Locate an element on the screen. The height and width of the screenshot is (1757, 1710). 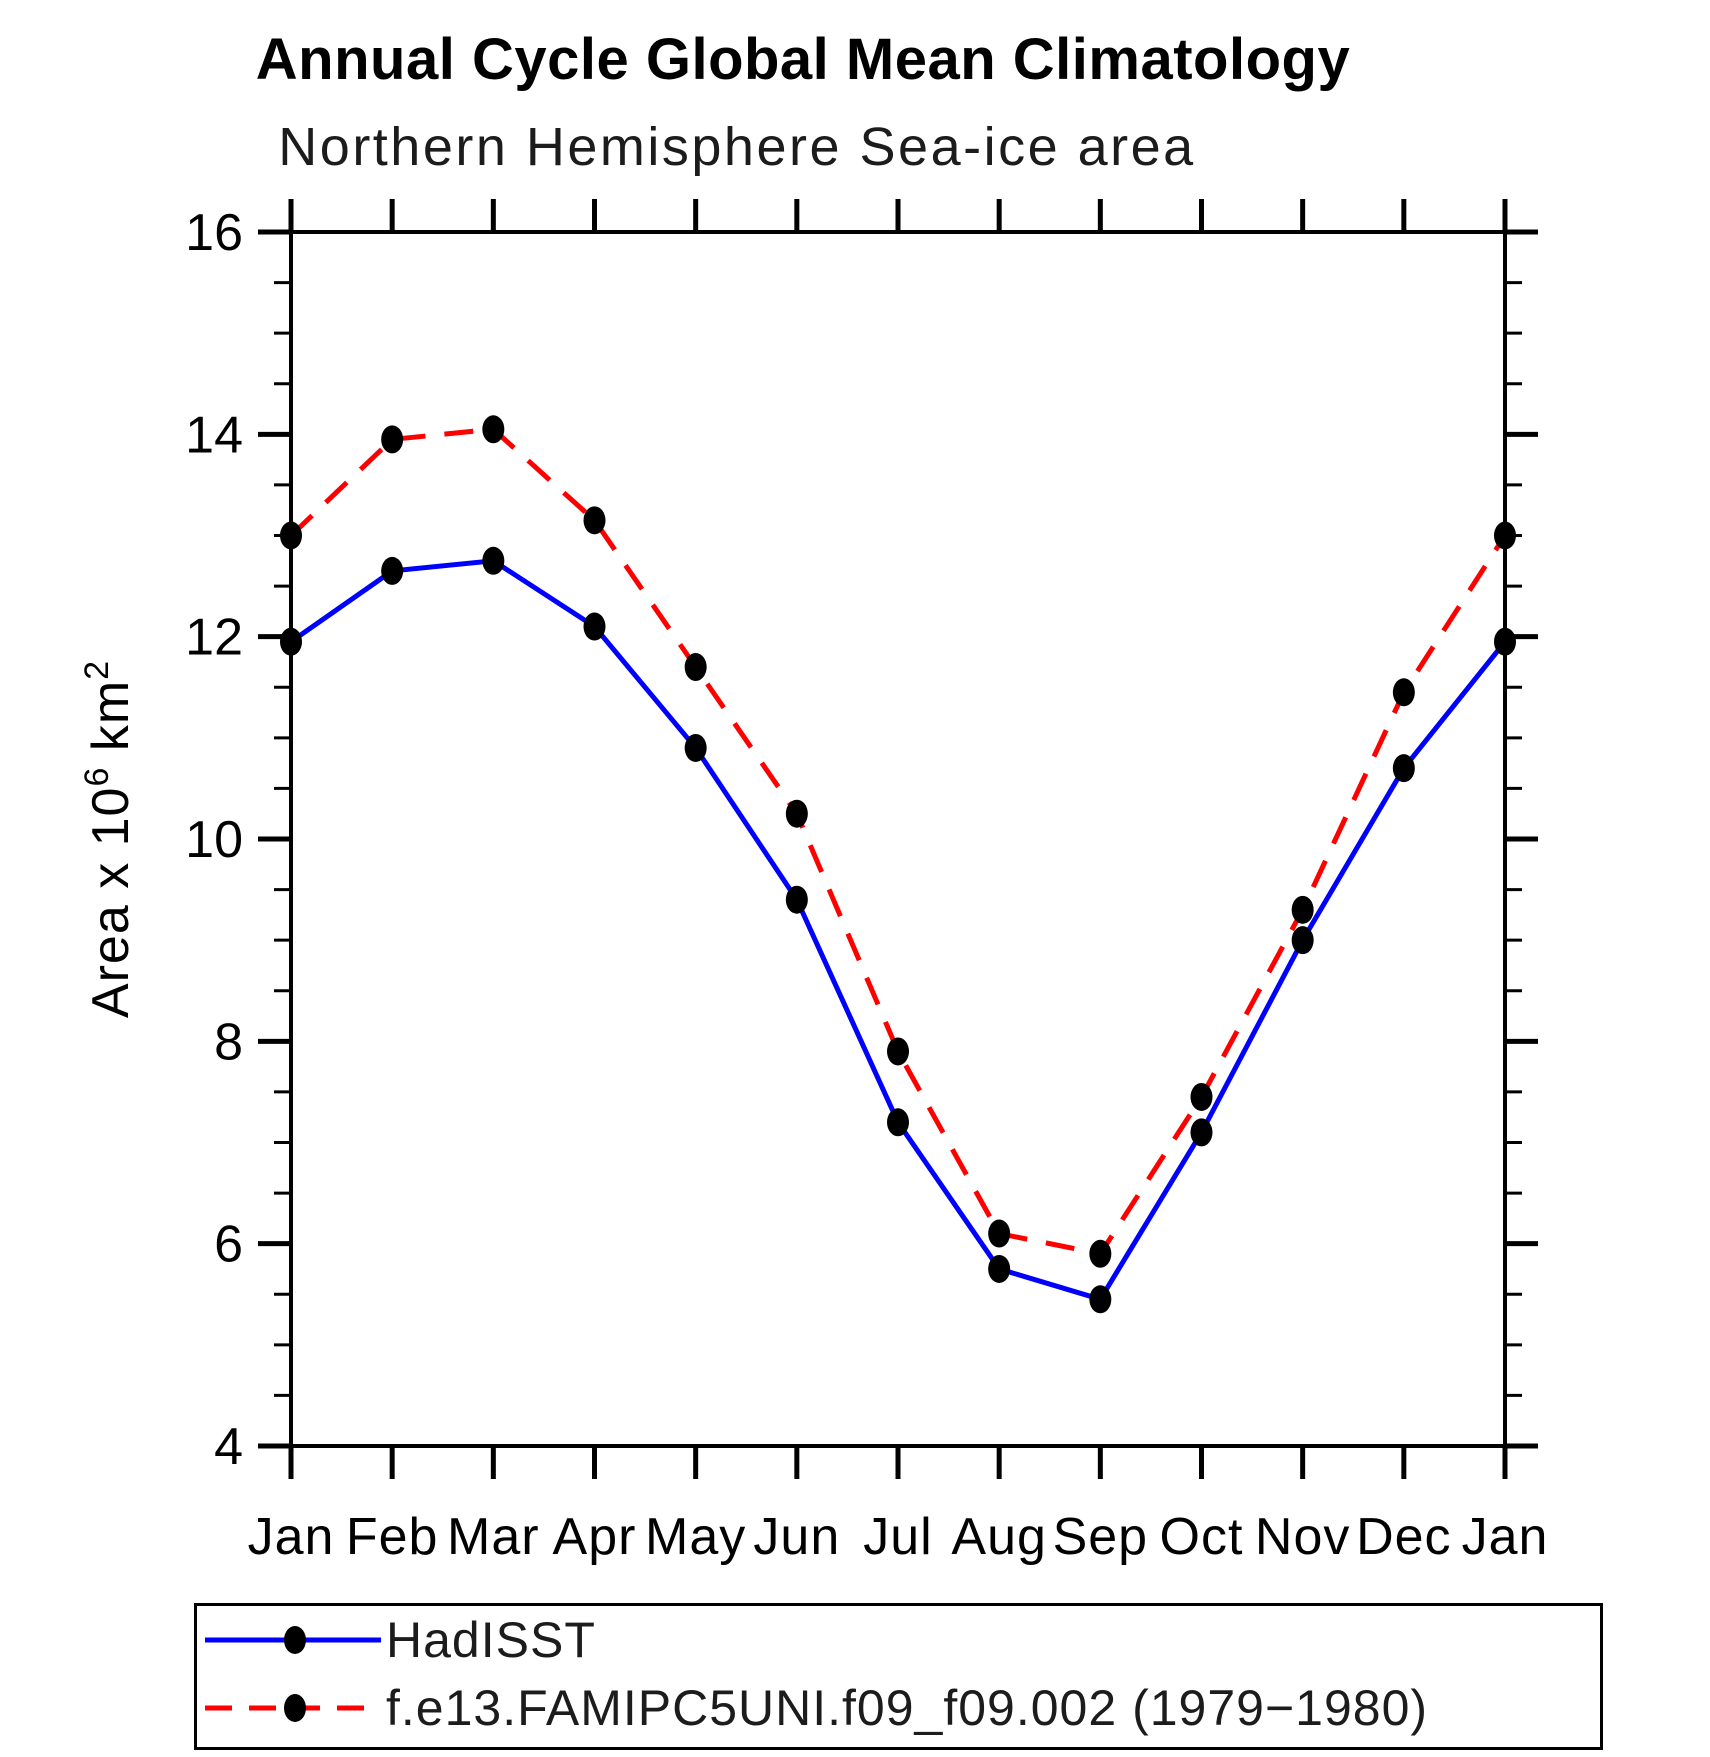
y-tick-label: 4 is located at coordinates (228, 1447).